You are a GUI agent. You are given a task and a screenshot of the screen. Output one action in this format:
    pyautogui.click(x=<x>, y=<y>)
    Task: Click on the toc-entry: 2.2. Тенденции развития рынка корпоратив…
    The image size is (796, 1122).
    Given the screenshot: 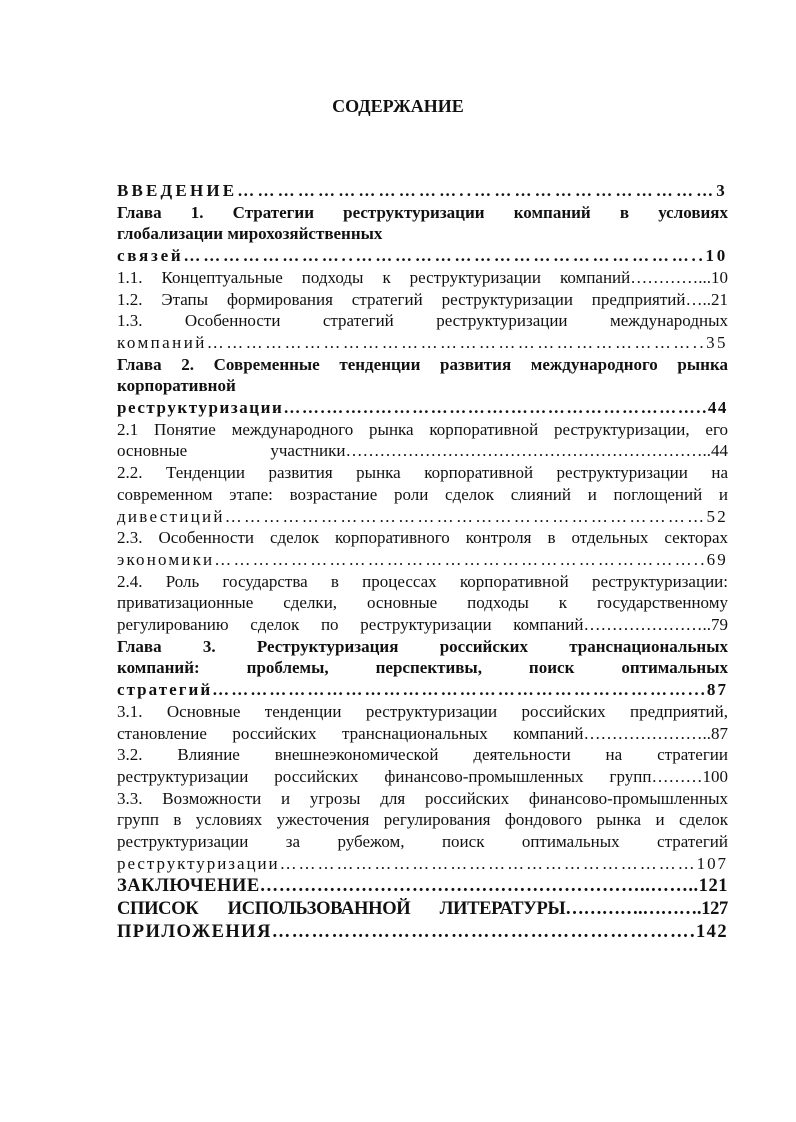 What is the action you would take?
    pyautogui.click(x=422, y=494)
    